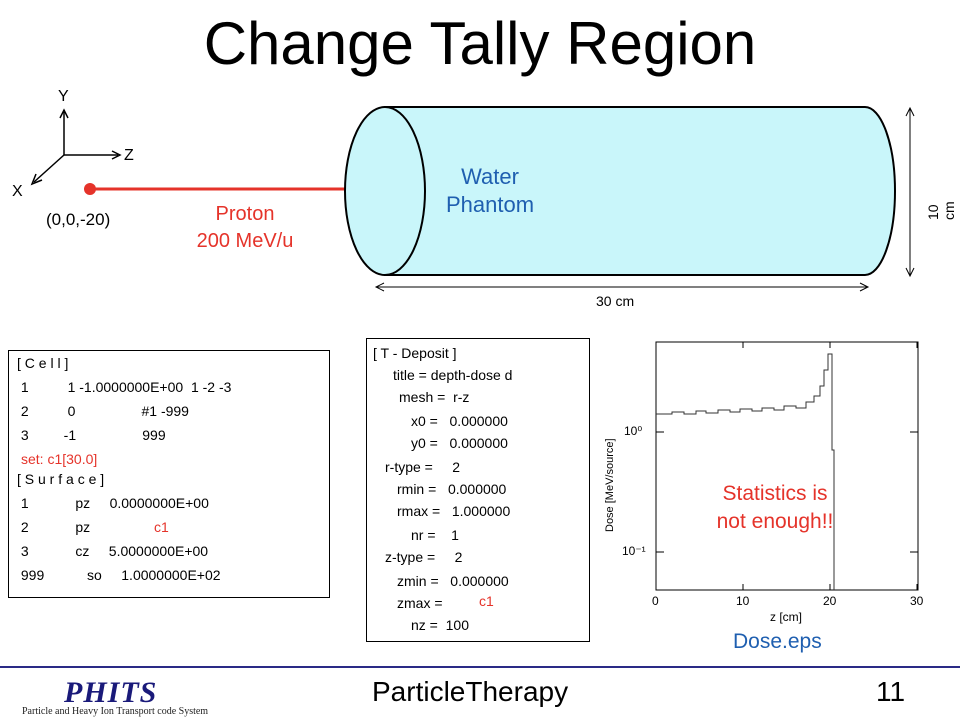  Describe the element at coordinates (917, 601) in the screenshot. I see `xtick-30: 30` at that location.